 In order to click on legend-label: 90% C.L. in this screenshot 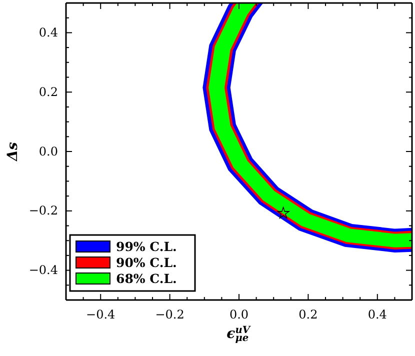, I will do `click(146, 262)`.